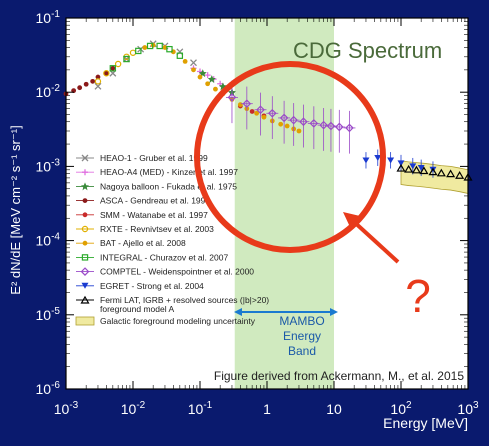 The image size is (489, 446). What do you see at coordinates (476, 405) in the screenshot?
I see `x-tick-exponent: 3` at bounding box center [476, 405].